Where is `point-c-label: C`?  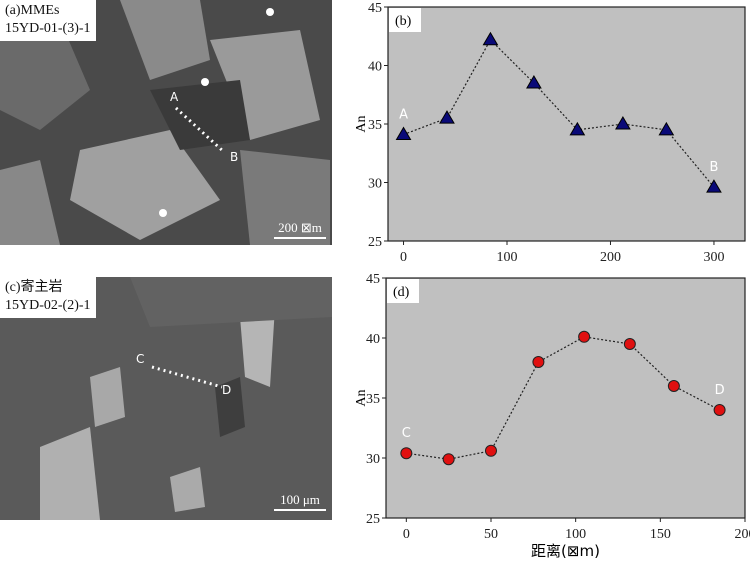 point-c-label: C is located at coordinates (140, 359).